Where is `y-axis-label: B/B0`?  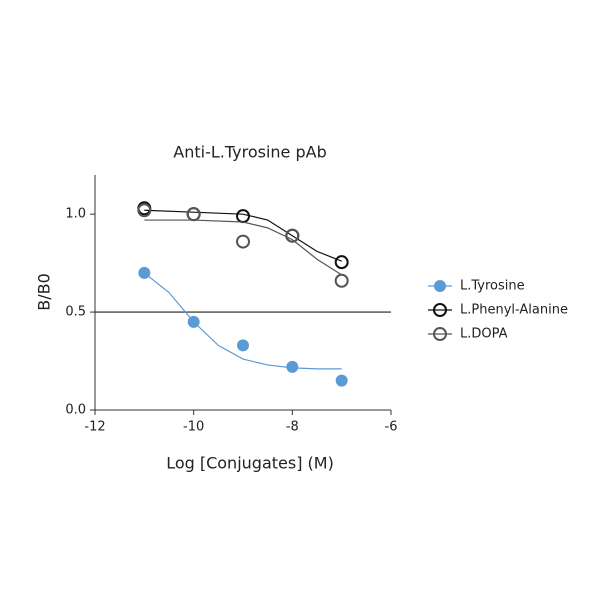 y-axis-label: B/B0 is located at coordinates (44, 292).